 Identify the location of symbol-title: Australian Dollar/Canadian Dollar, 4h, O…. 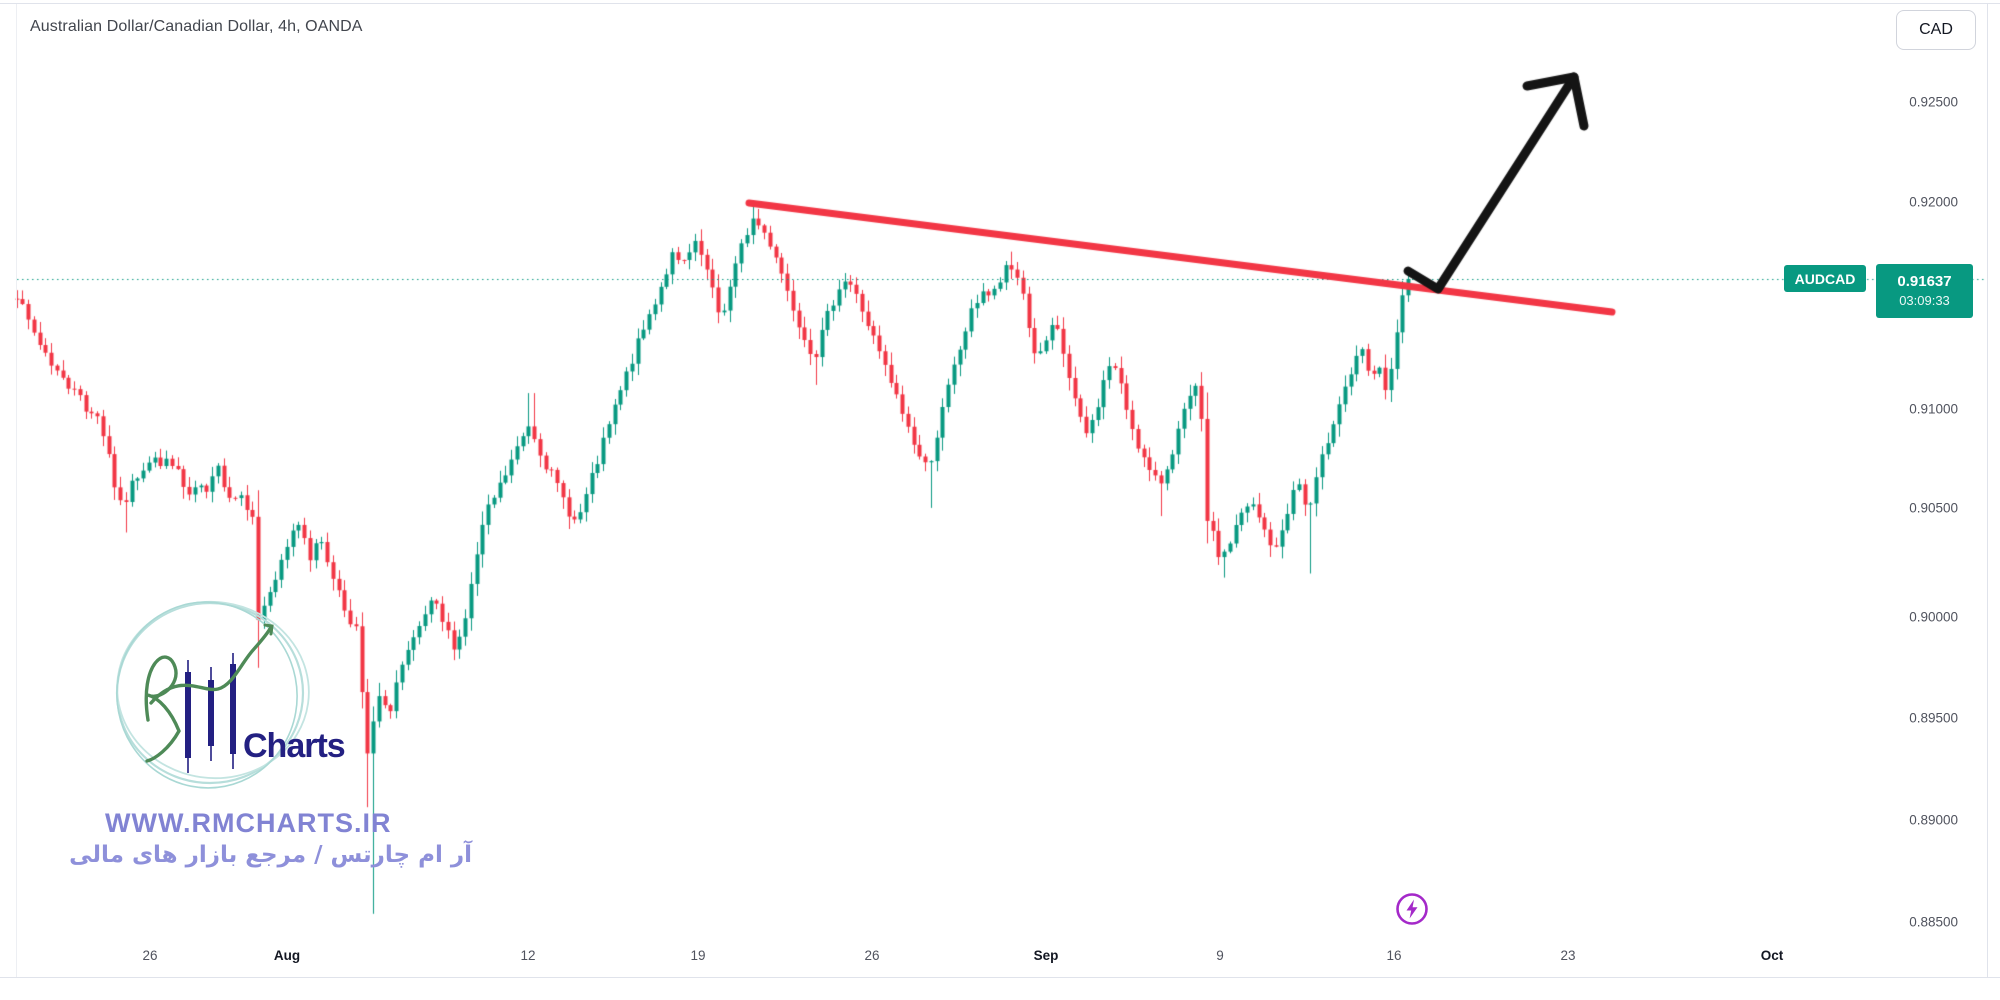
(196, 26).